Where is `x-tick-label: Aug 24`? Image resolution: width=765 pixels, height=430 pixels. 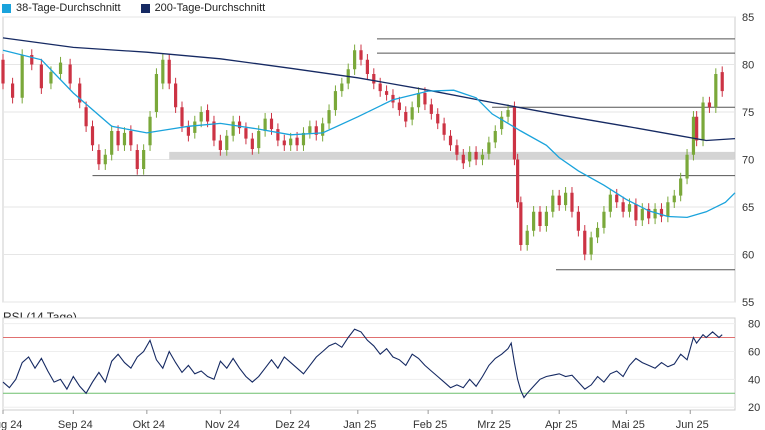 x-tick-label: Aug 24 is located at coordinates (11, 424).